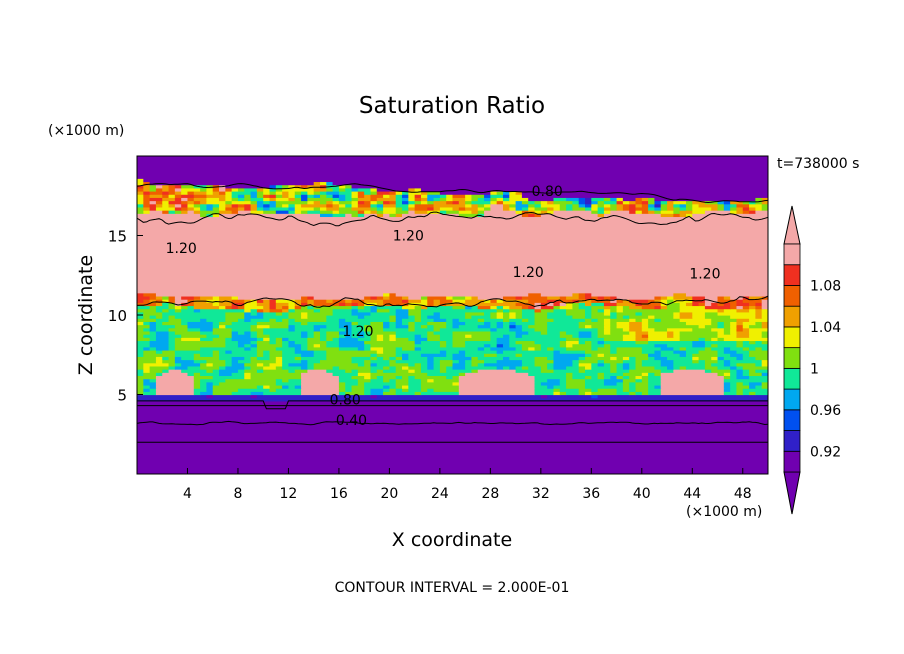 This screenshot has height=654, width=904. What do you see at coordinates (117, 237) in the screenshot?
I see `y-tick-label: 15` at bounding box center [117, 237].